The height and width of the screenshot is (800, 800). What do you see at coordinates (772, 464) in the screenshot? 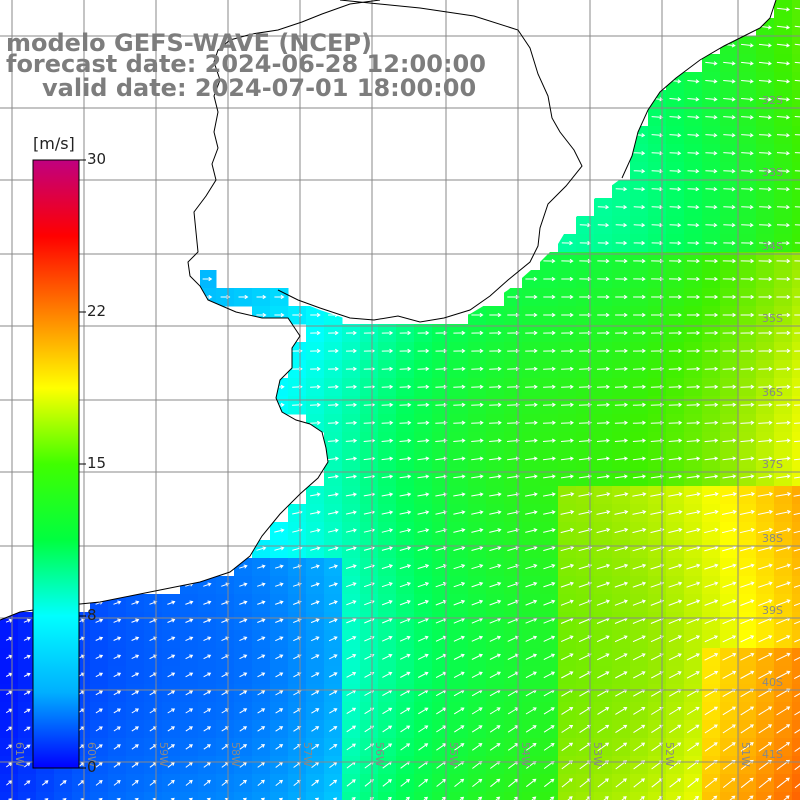
I see `latitude-label: 37S` at bounding box center [772, 464].